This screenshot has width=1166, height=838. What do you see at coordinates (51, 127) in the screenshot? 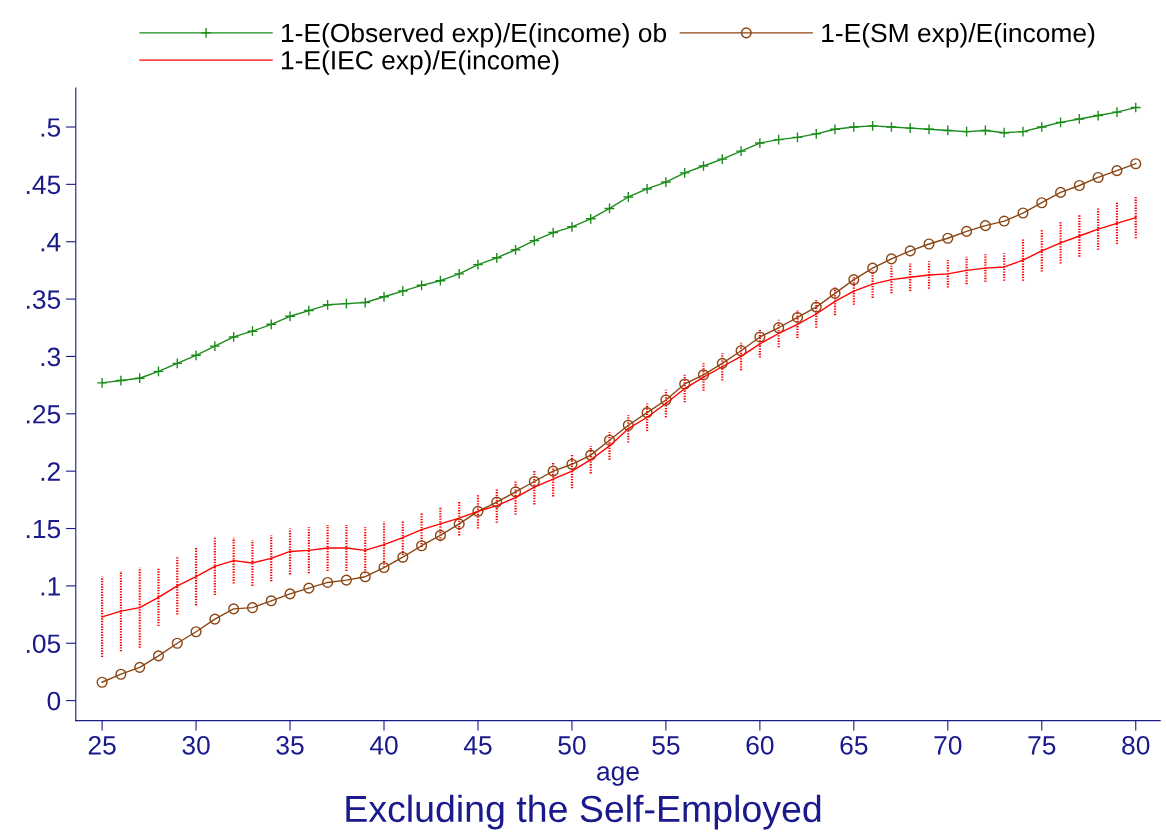
I see `y-tick-label: .5` at bounding box center [51, 127].